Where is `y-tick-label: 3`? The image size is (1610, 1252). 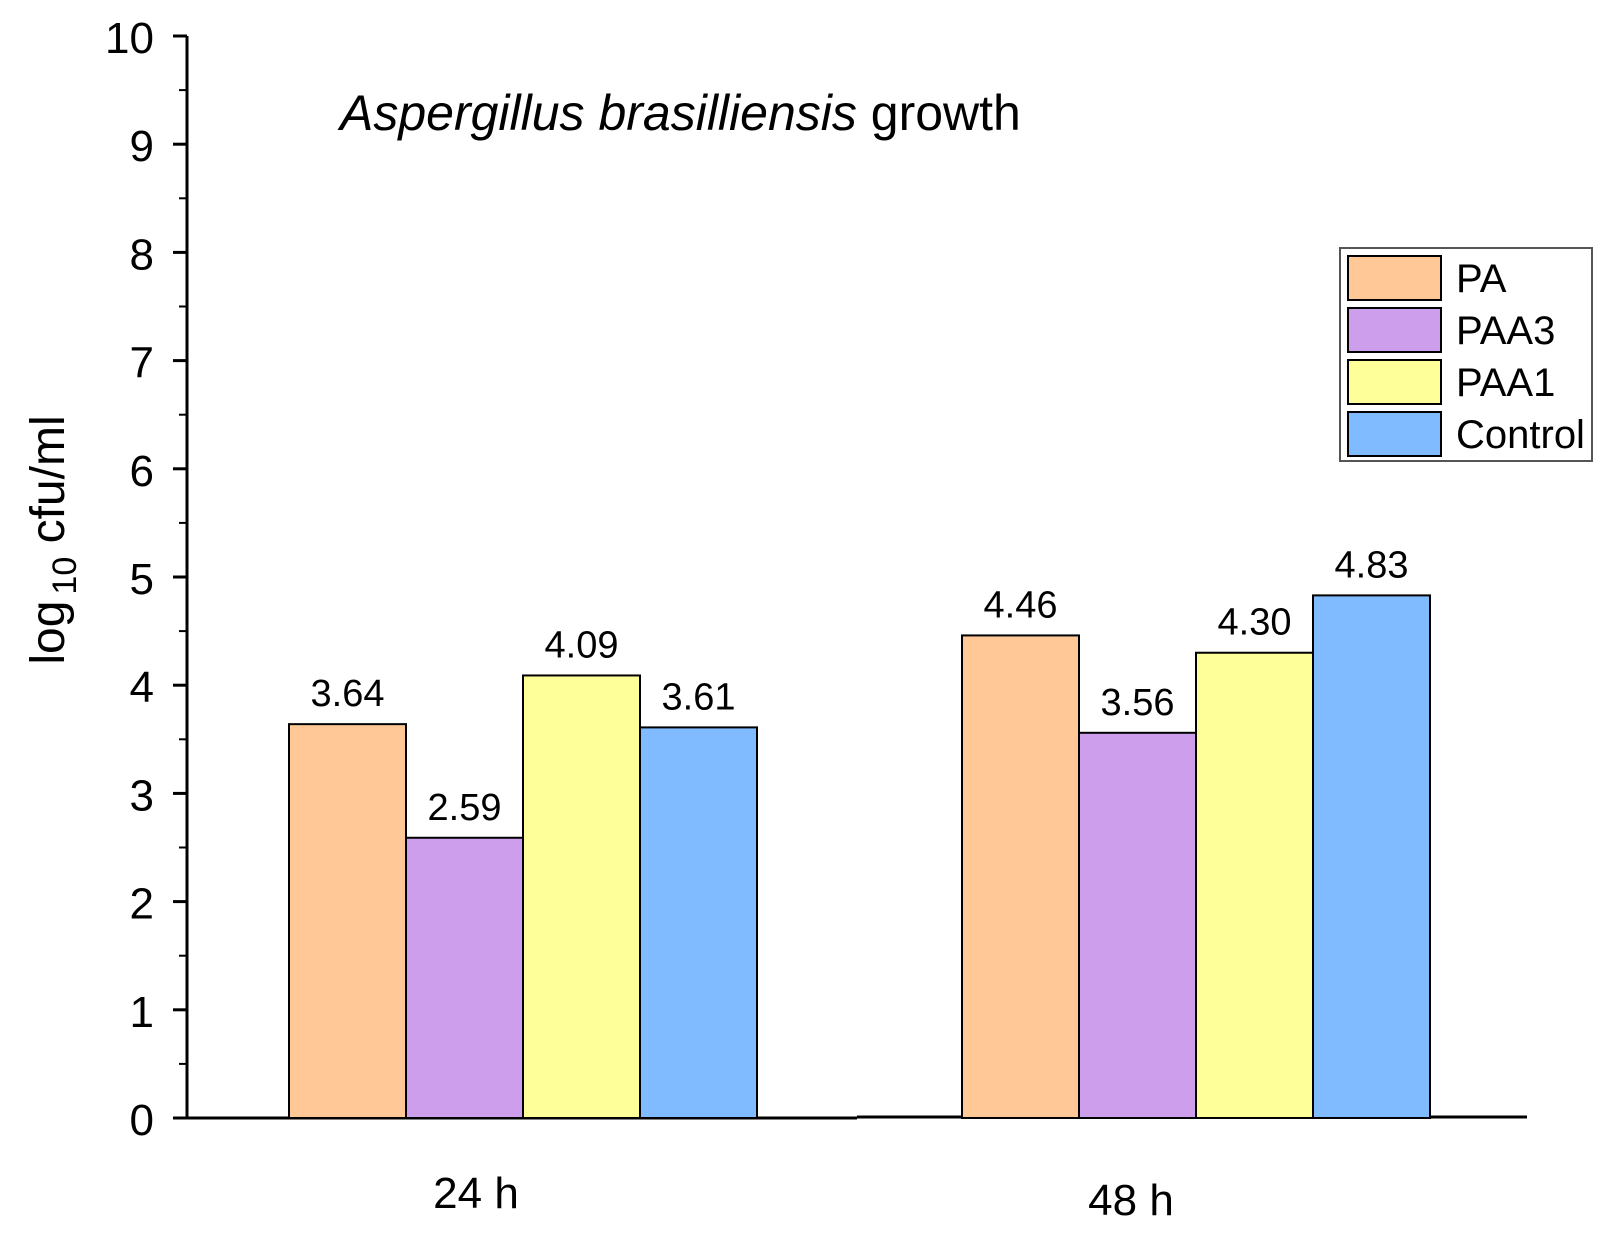 y-tick-label: 3 is located at coordinates (142, 795).